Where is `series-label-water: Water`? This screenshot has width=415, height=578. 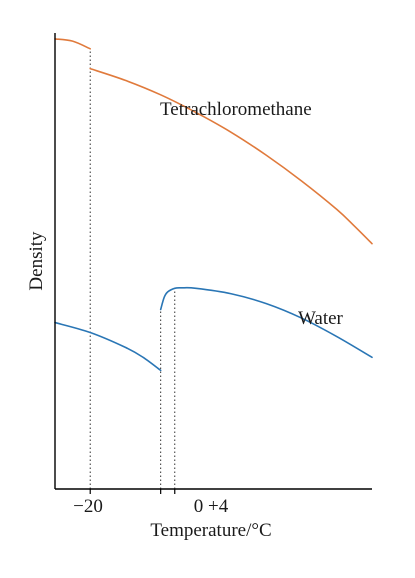
series-label-water: Water is located at coordinates (321, 318).